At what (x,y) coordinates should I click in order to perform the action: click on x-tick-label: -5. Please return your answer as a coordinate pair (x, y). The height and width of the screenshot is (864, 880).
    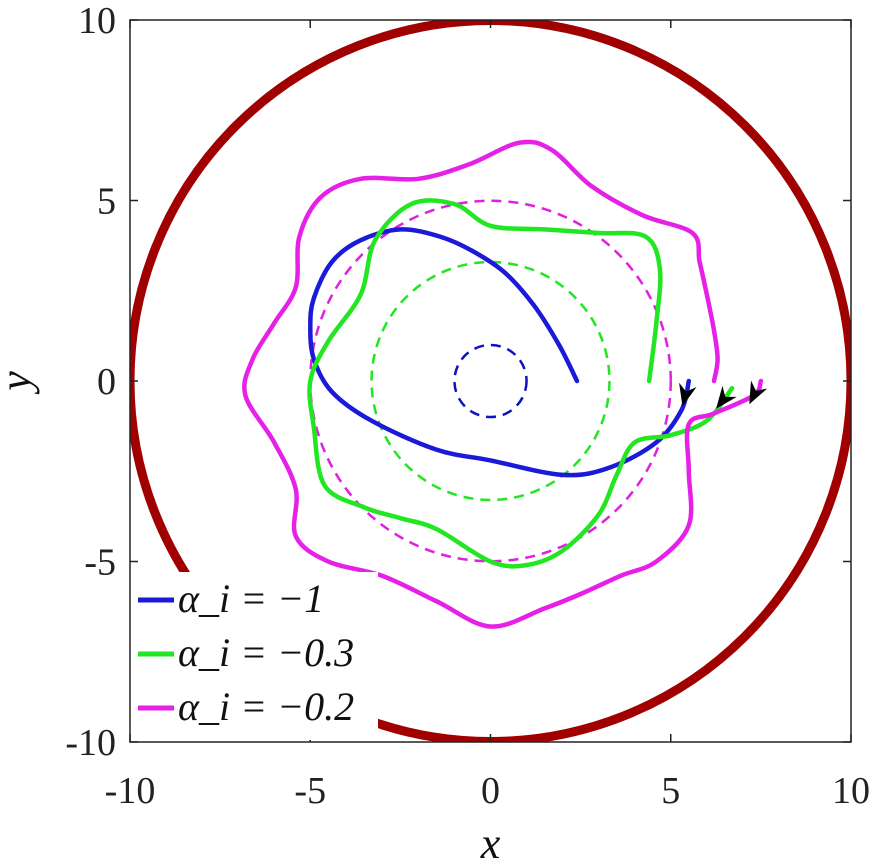
    Looking at the image, I should click on (310, 791).